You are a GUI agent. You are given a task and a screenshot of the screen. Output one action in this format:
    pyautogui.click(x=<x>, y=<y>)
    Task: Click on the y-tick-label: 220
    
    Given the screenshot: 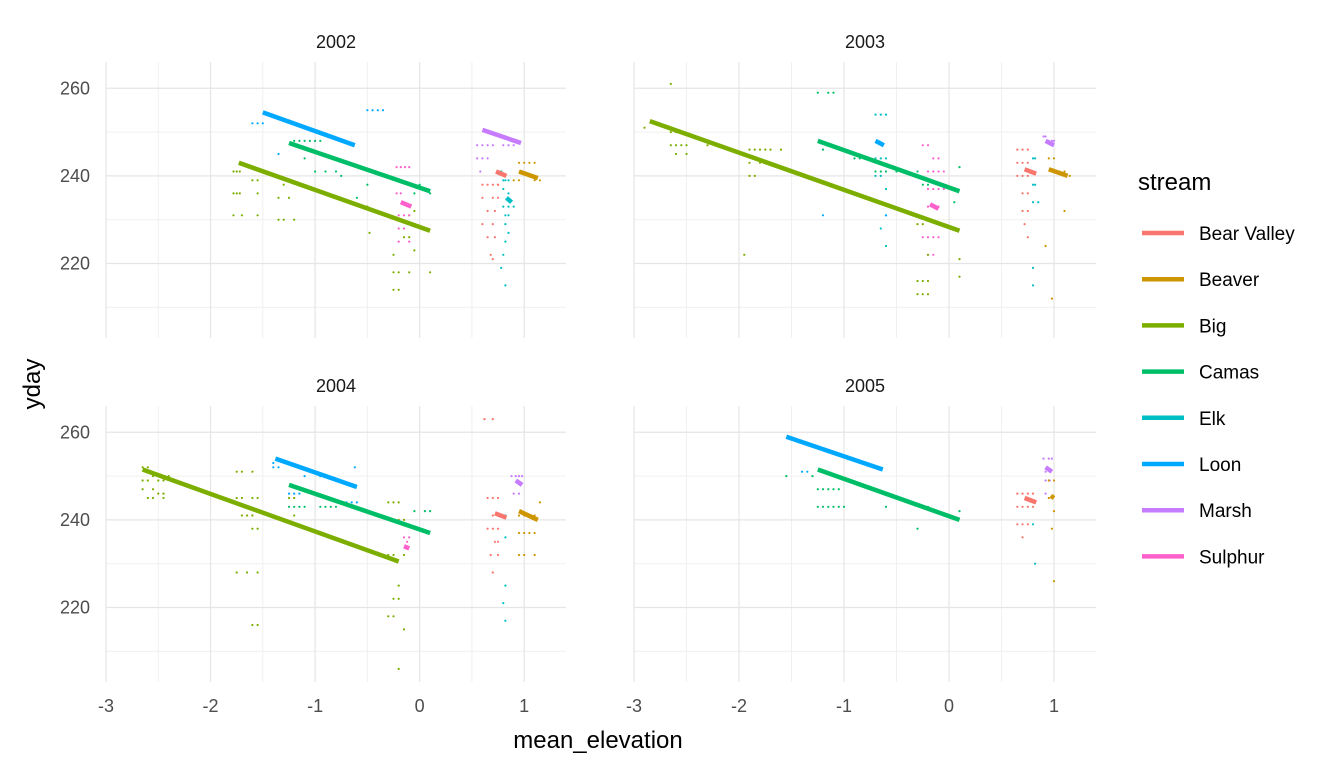 What is the action you would take?
    pyautogui.click(x=75, y=264)
    